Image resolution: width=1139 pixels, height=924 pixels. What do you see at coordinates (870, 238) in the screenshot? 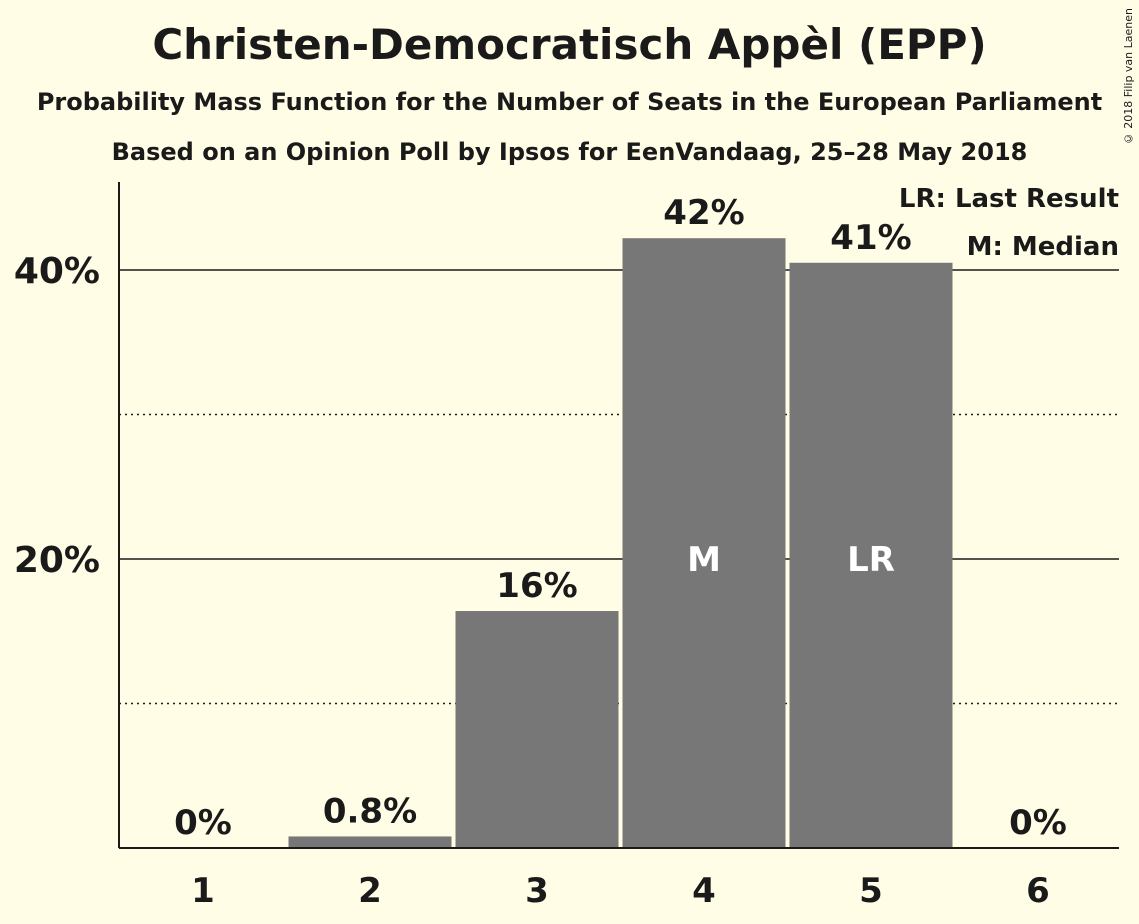
I see `data-label: 41%` at bounding box center [870, 238].